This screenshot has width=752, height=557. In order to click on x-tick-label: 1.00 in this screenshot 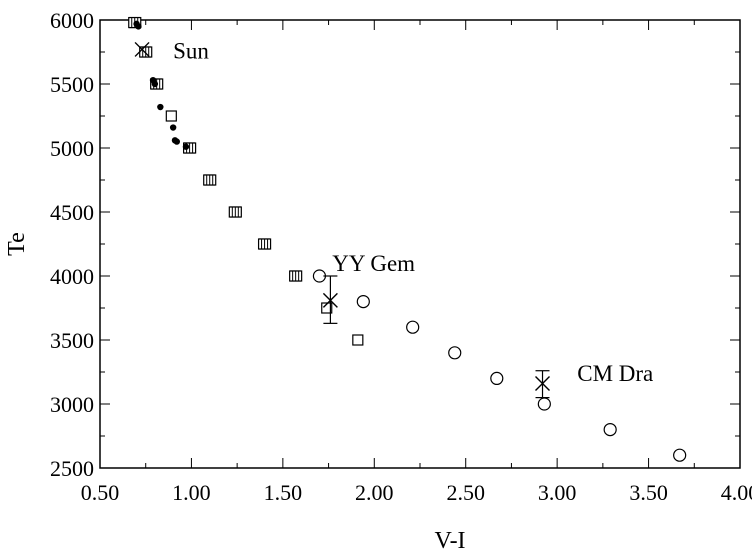, I will do `click(191, 492)`.